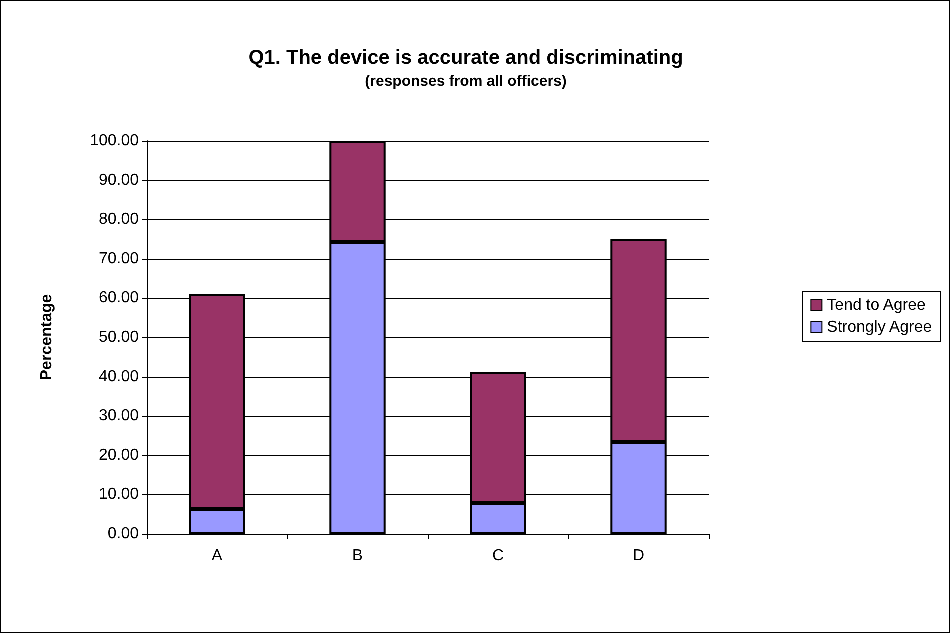  What do you see at coordinates (119, 259) in the screenshot?
I see `y-tick-label: 70.00` at bounding box center [119, 259].